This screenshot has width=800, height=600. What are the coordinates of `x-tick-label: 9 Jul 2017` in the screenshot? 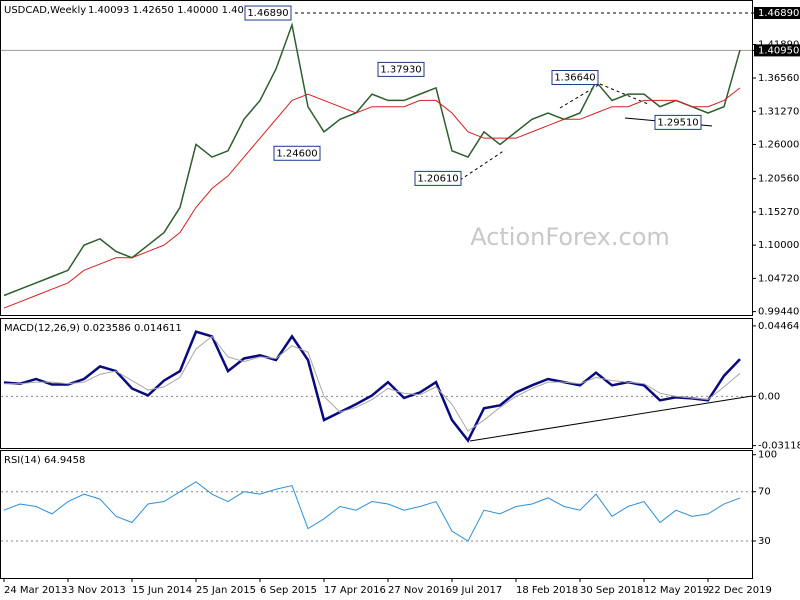 It's located at (477, 590).